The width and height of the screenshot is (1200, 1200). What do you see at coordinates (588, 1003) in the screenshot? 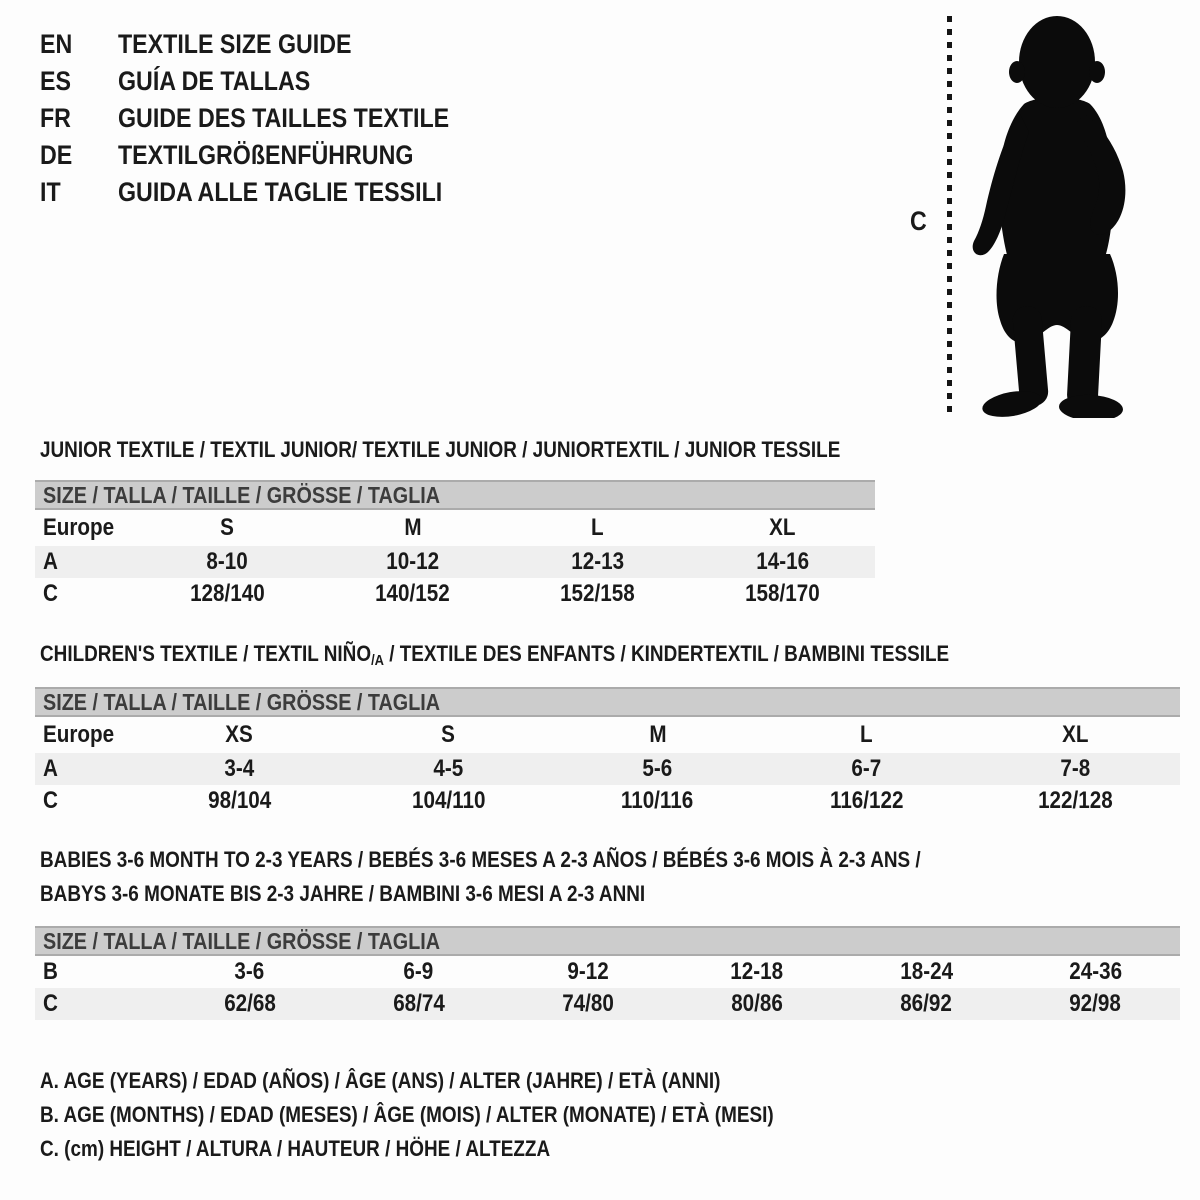
I see `height-cell: 74/80` at bounding box center [588, 1003].